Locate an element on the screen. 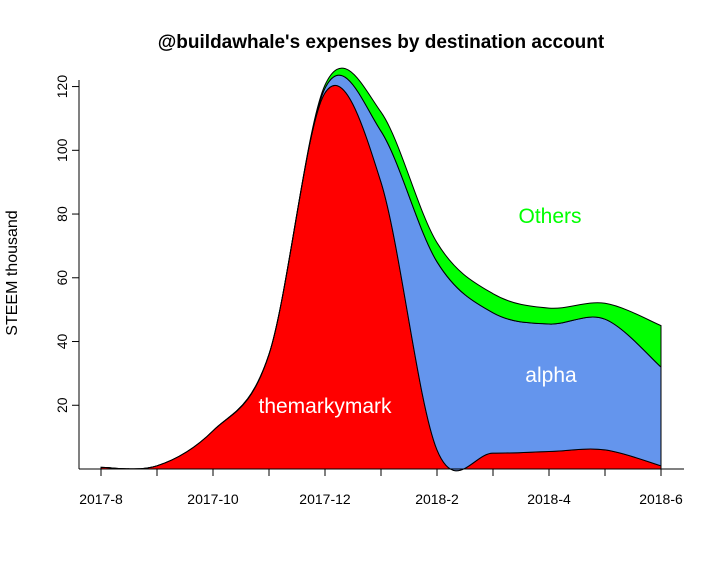 The image size is (725, 567). y-tick-label: 40 is located at coordinates (62, 342).